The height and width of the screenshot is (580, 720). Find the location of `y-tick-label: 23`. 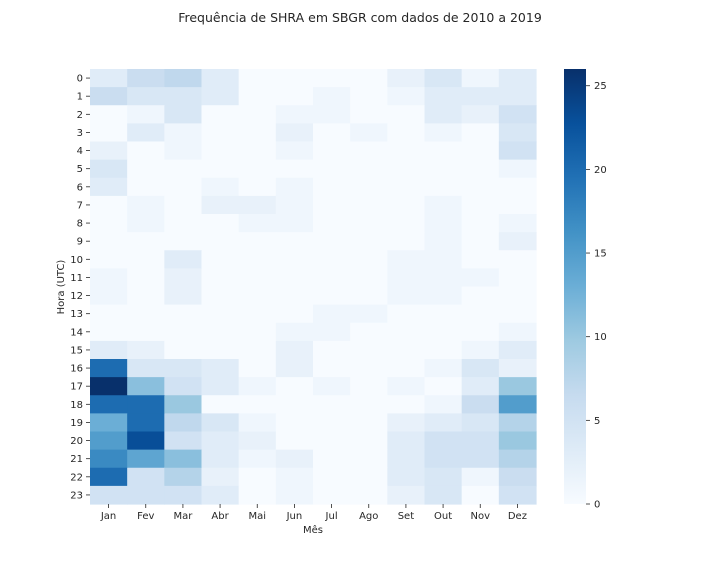

y-tick-label: 23 is located at coordinates (76, 495).